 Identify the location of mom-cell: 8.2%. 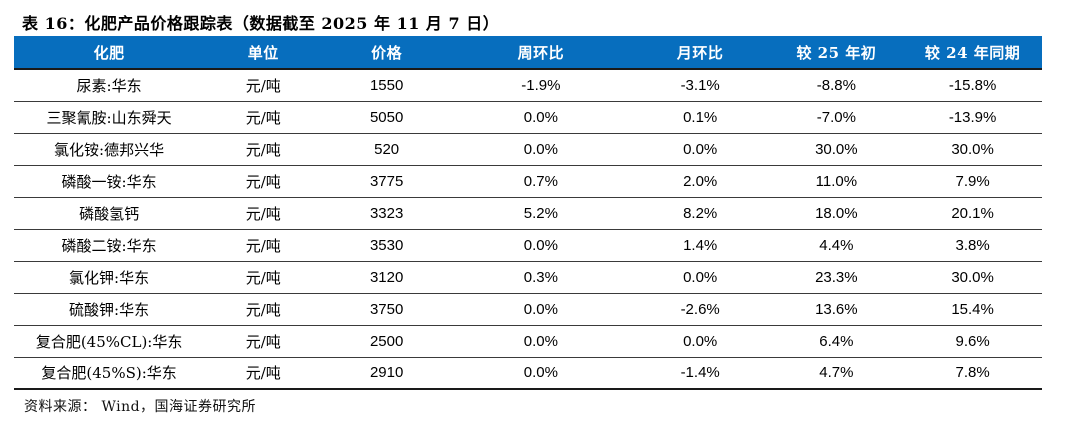
(700, 213).